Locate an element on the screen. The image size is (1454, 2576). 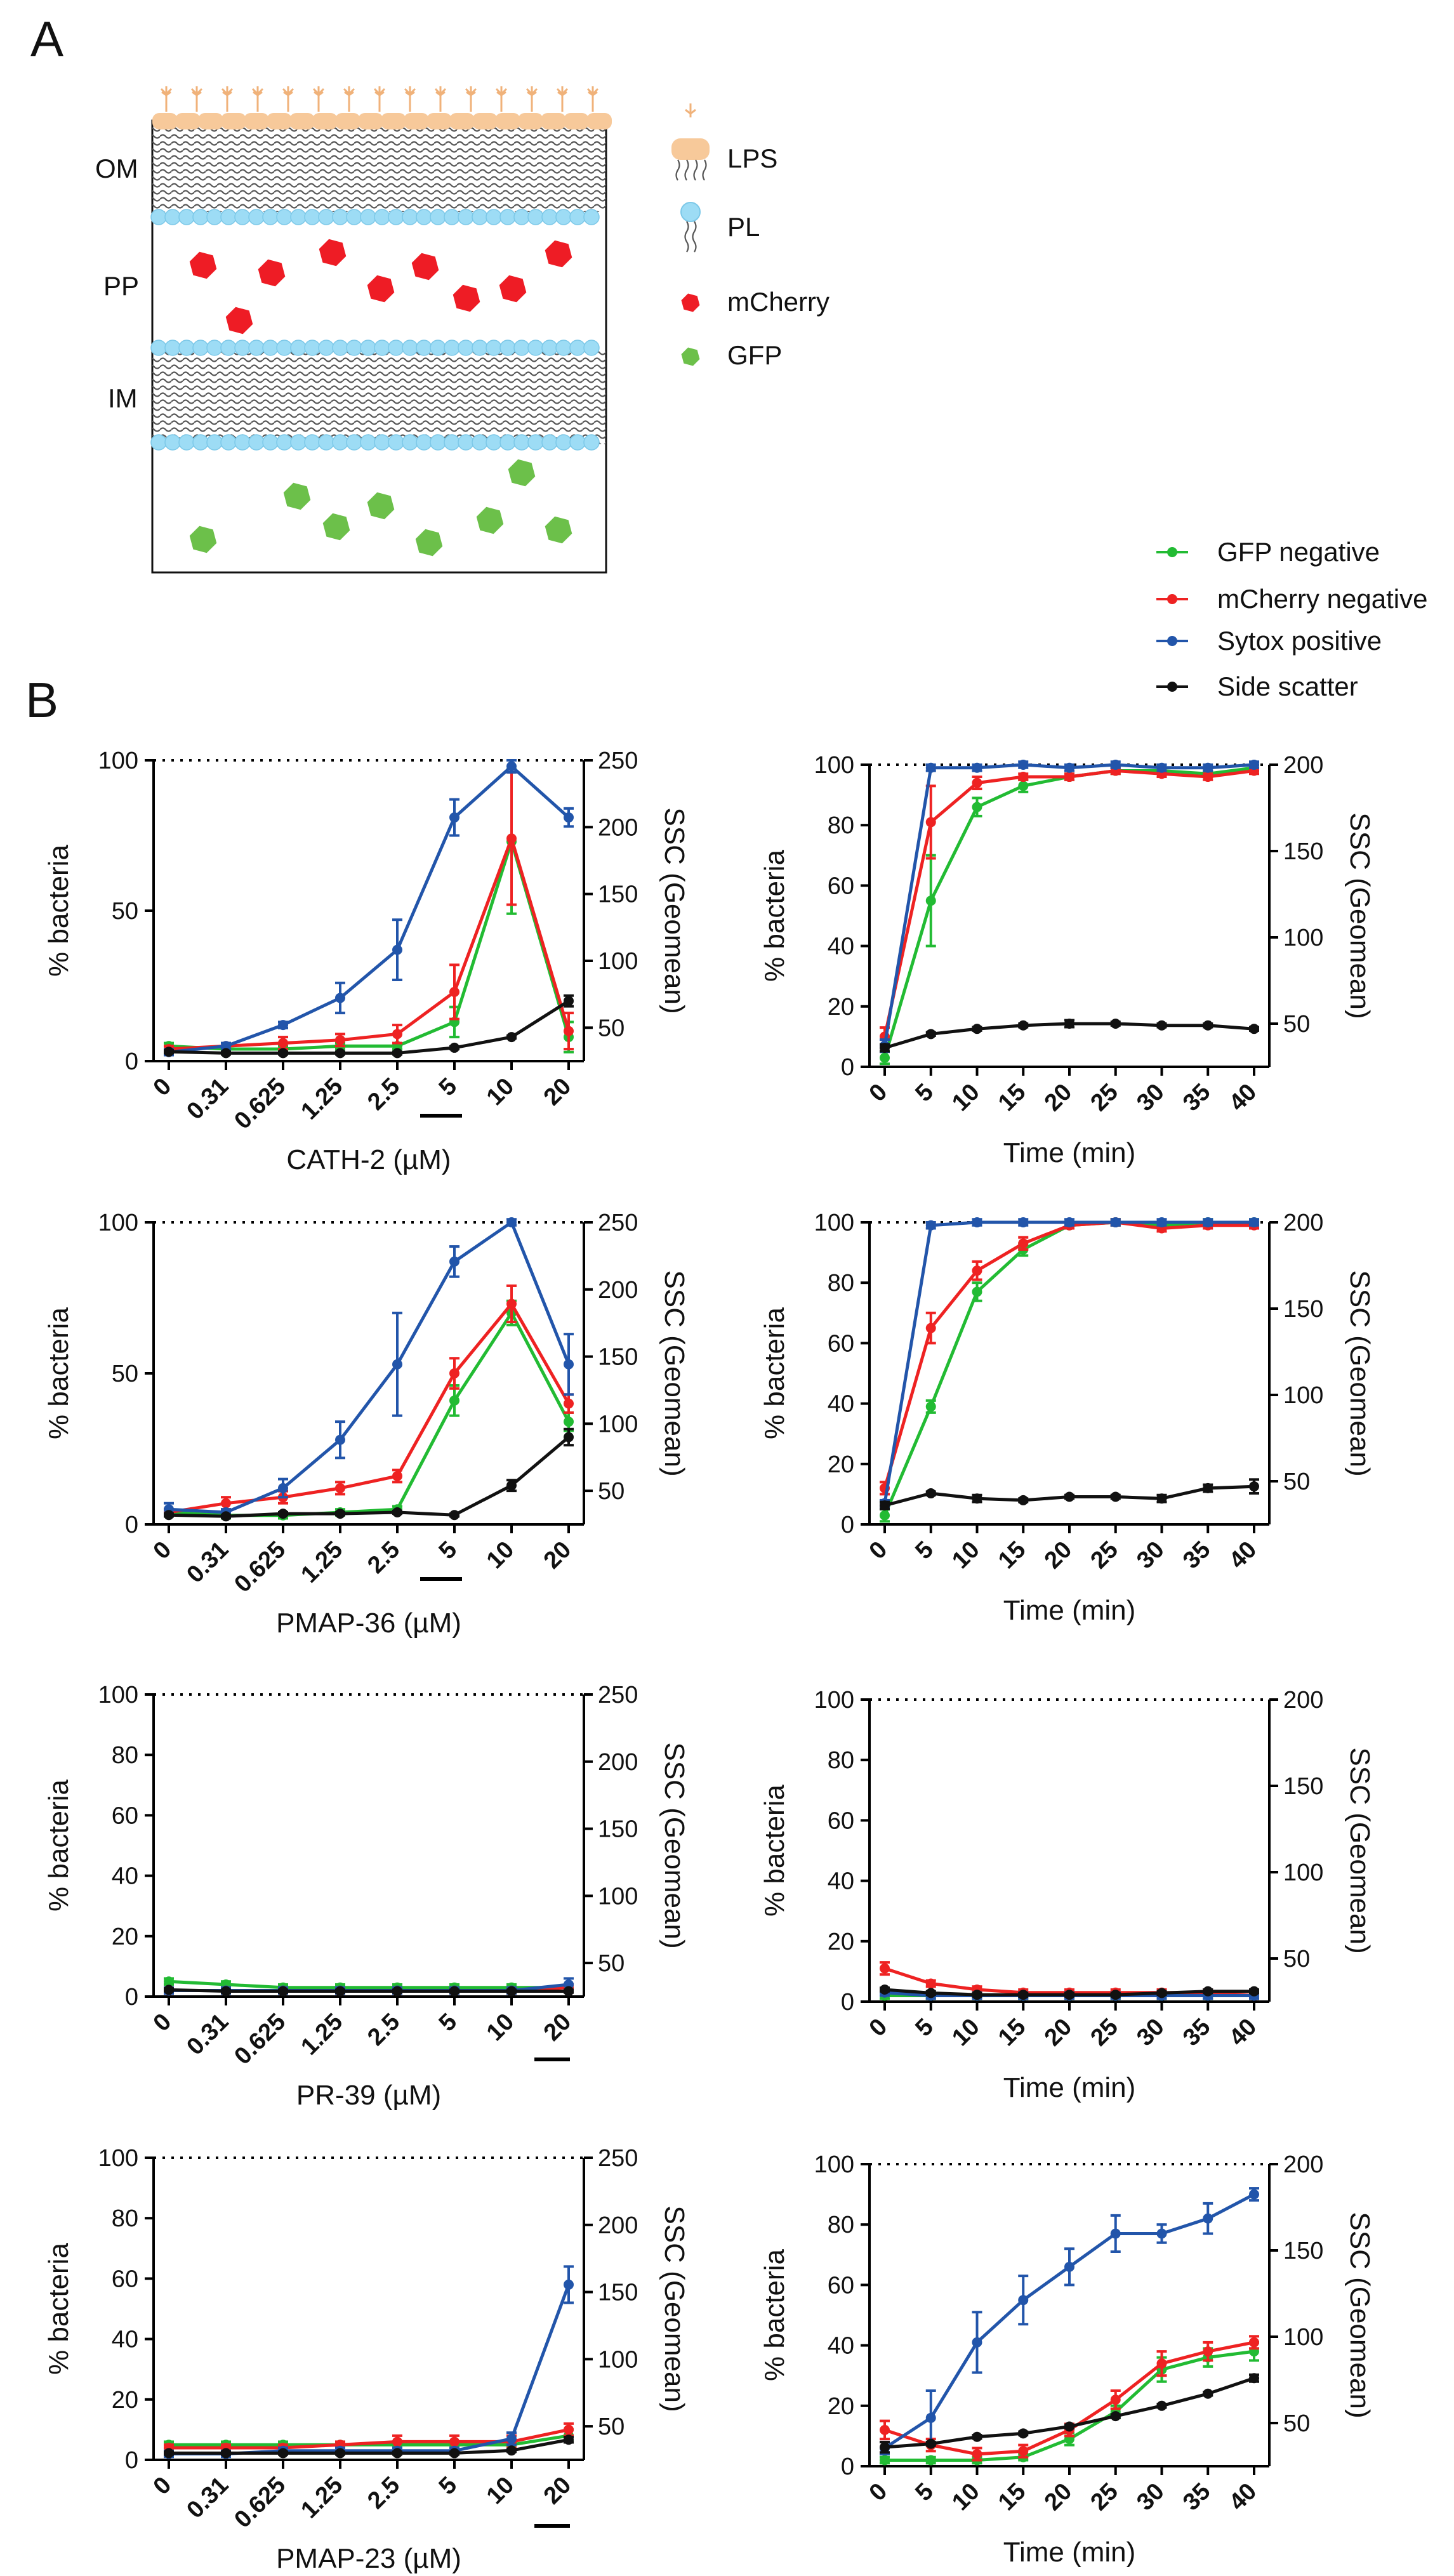
y-tick-label: 100 is located at coordinates (834, 2165).